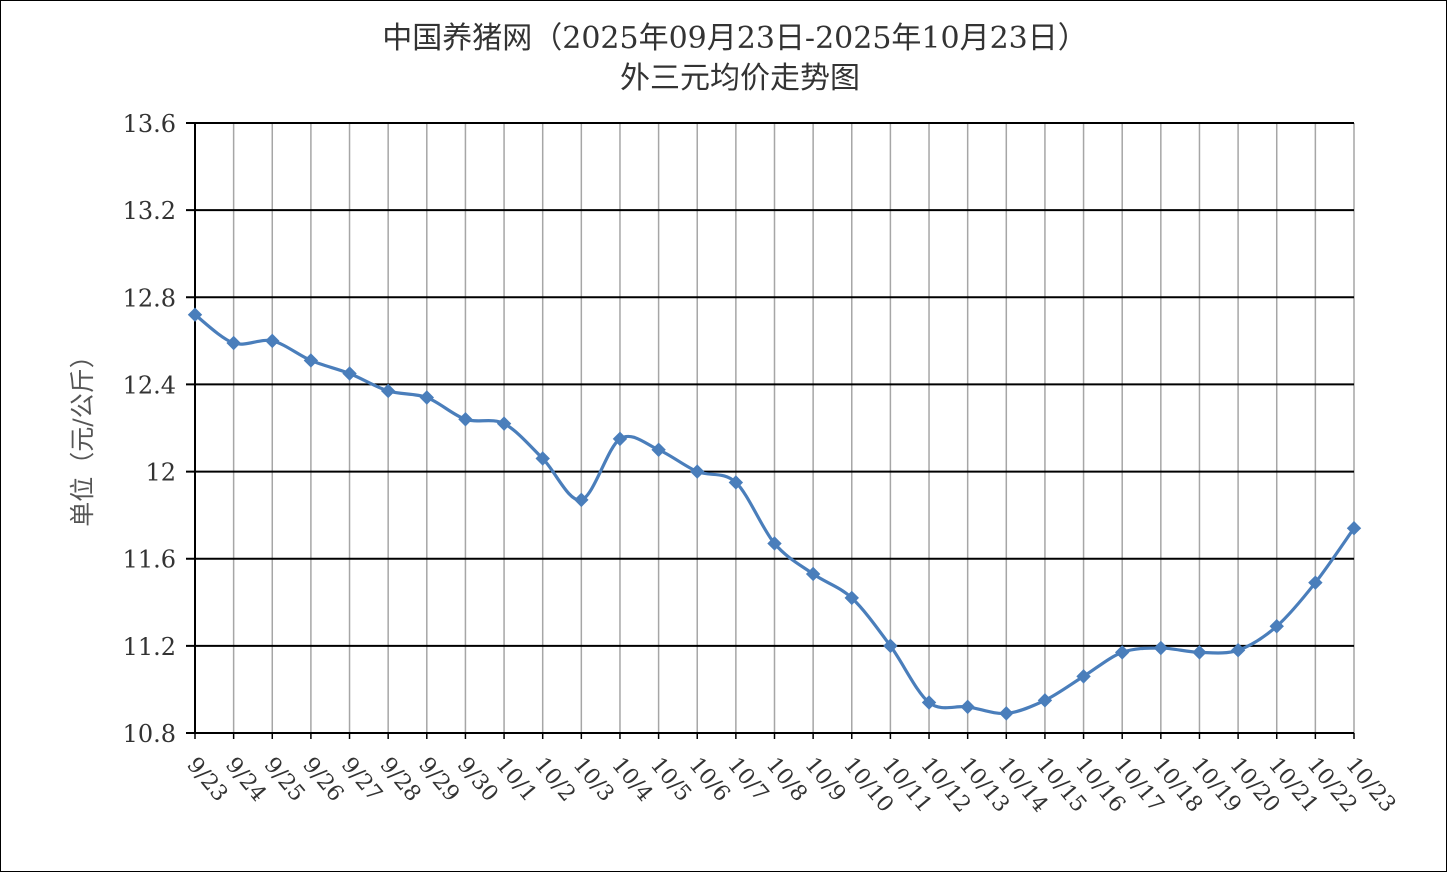 The width and height of the screenshot is (1447, 872). I want to click on x-tick-label: 9/29, so click(438, 780).